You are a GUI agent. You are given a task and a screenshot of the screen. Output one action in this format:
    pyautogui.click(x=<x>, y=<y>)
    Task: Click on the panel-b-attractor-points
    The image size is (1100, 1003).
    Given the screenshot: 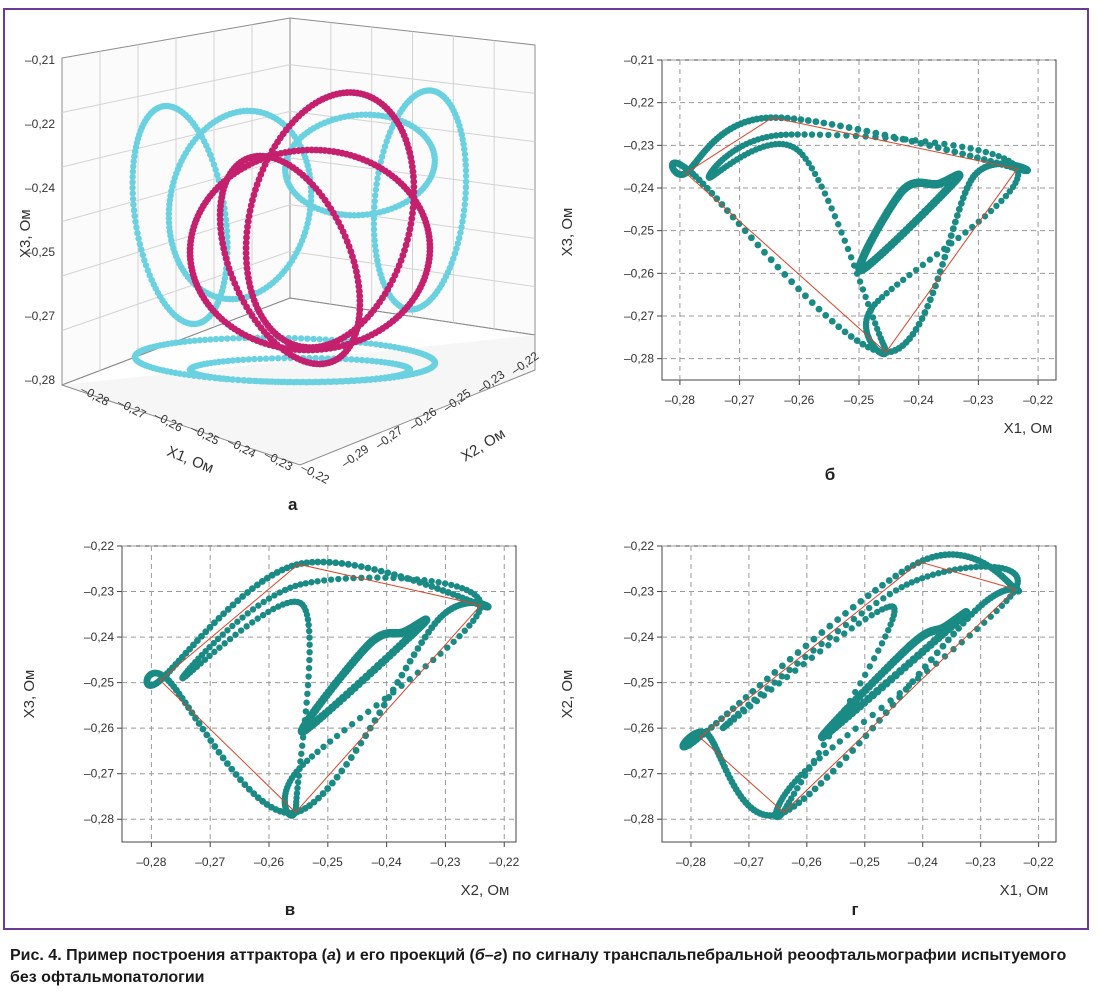 What is the action you would take?
    pyautogui.click(x=850, y=236)
    